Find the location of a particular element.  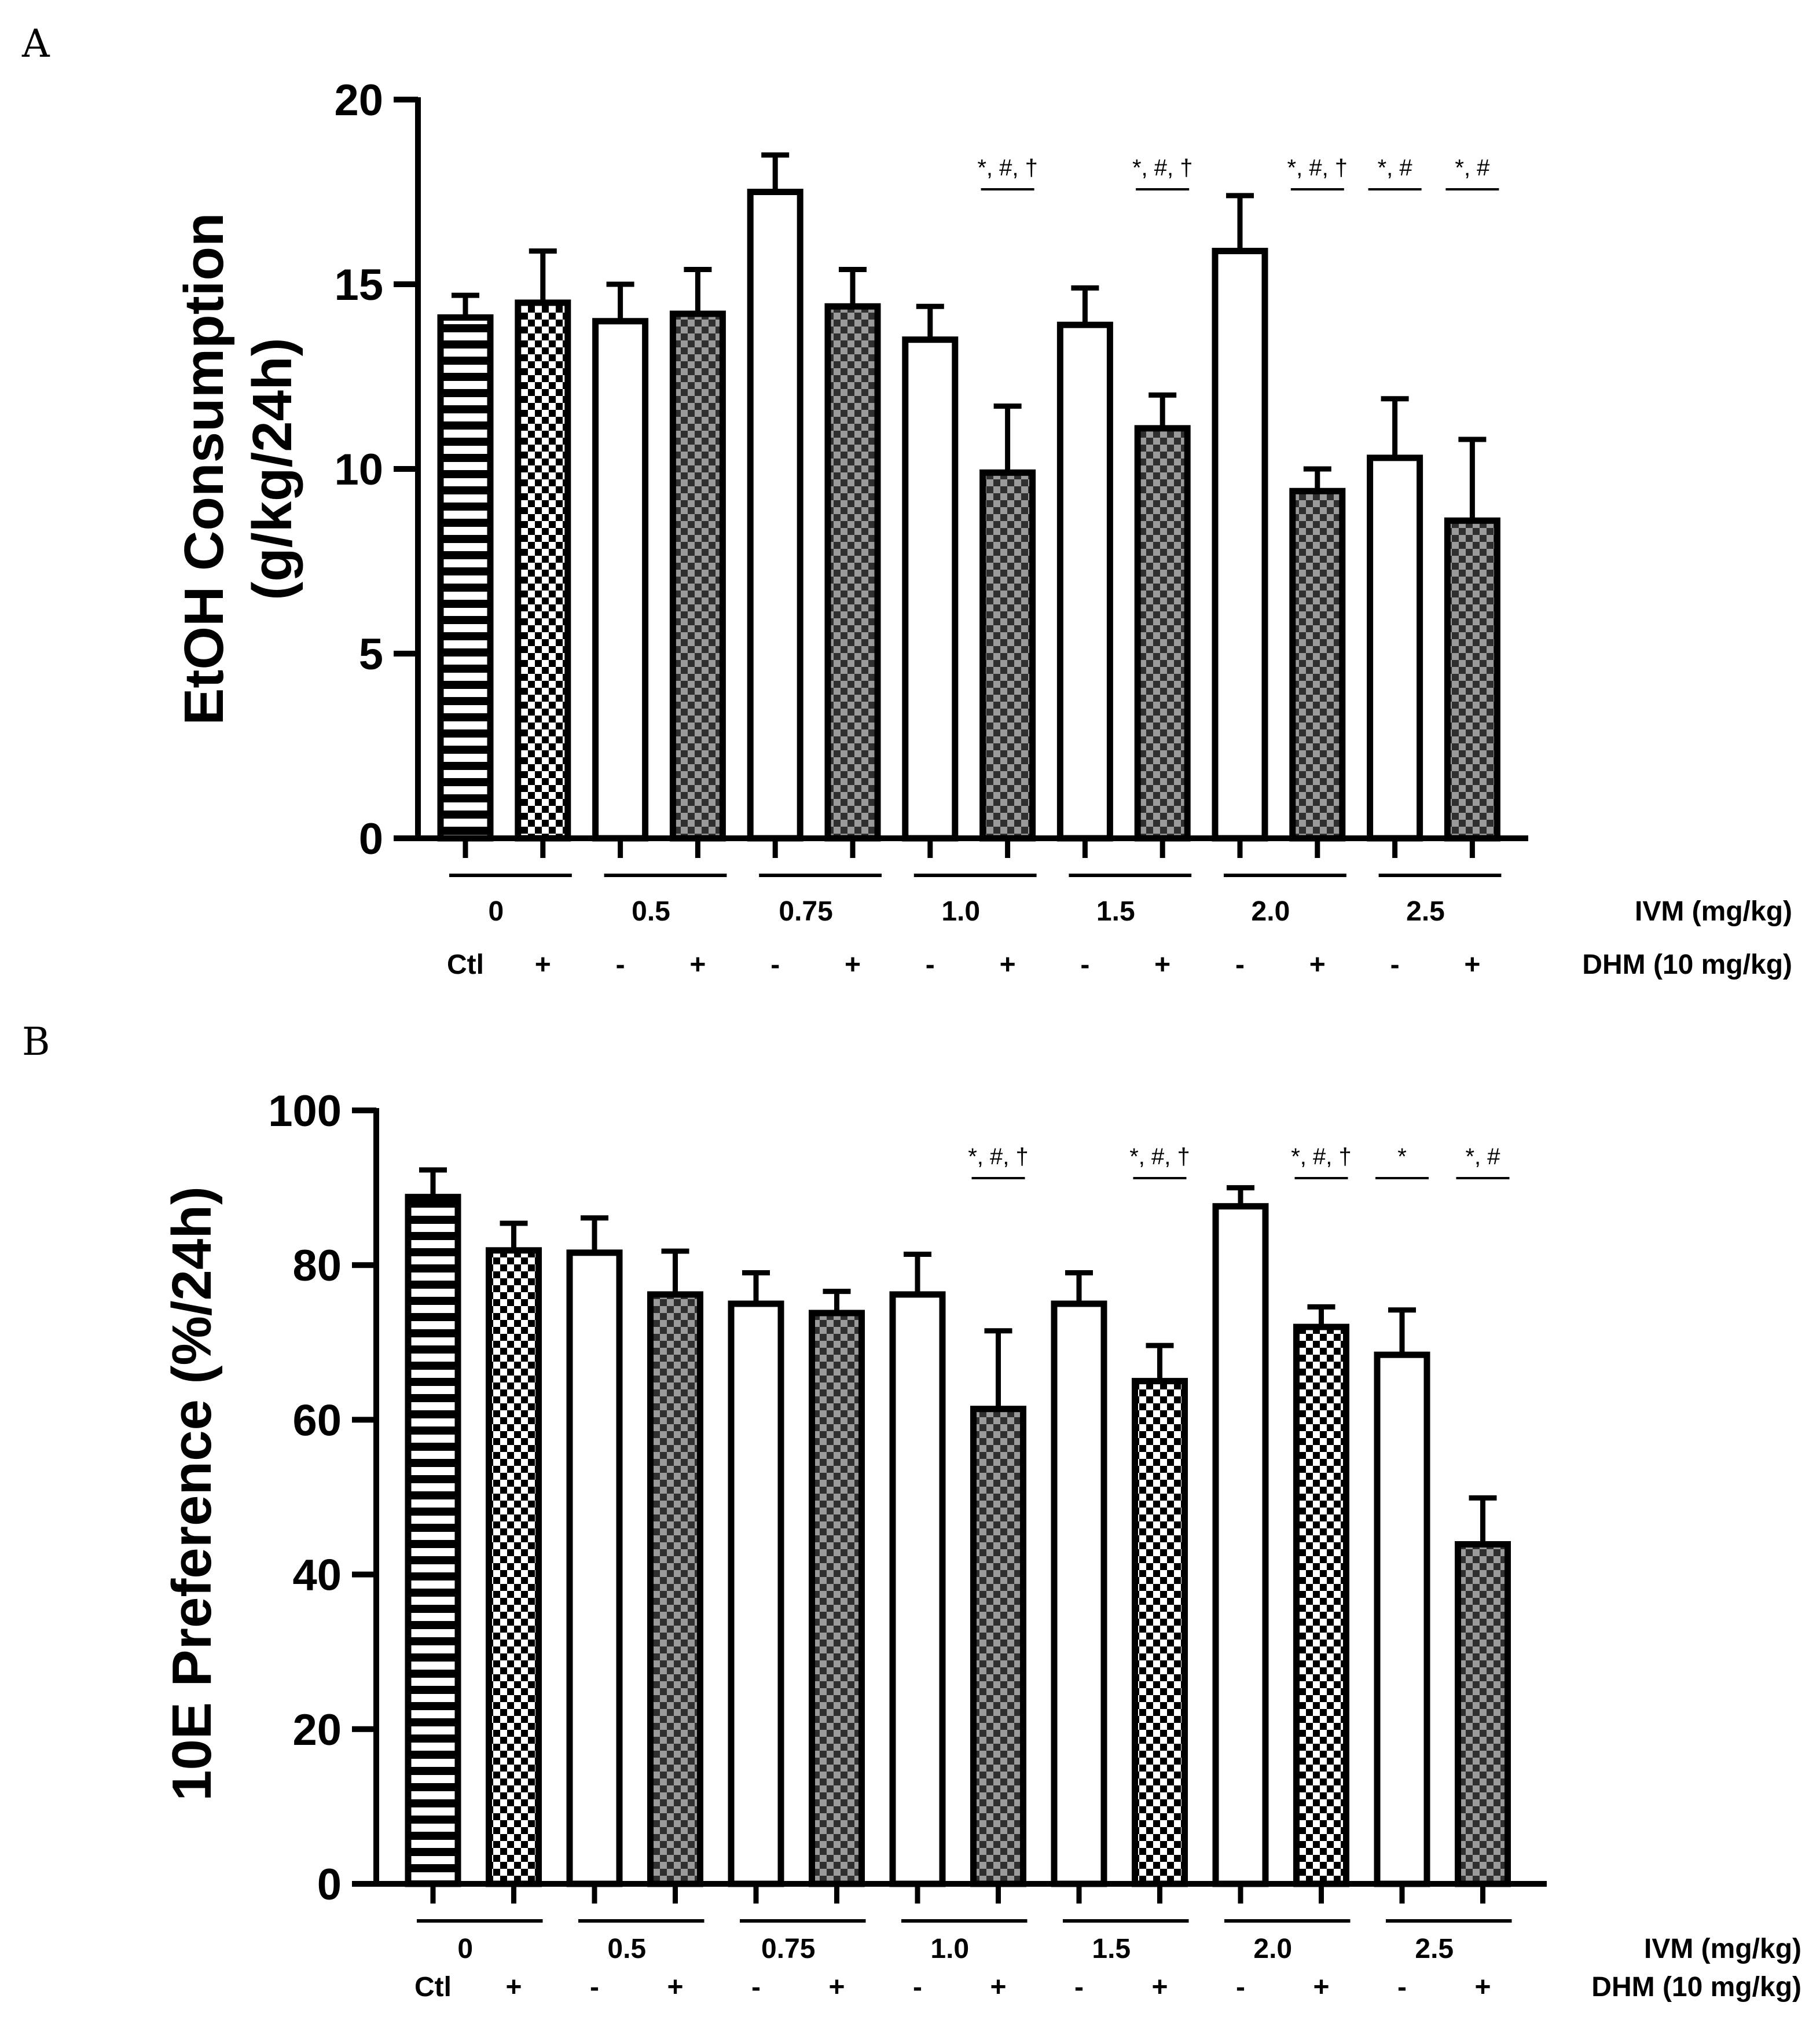

y-axis-title-line1: EtOH Consumption is located at coordinates (204, 468).